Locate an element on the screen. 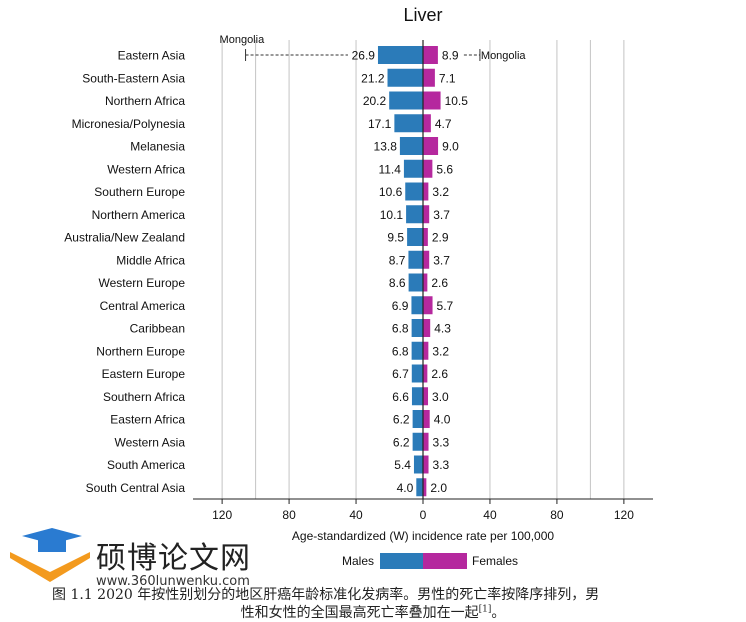 The height and width of the screenshot is (622, 746). bars is located at coordinates (409, 269).